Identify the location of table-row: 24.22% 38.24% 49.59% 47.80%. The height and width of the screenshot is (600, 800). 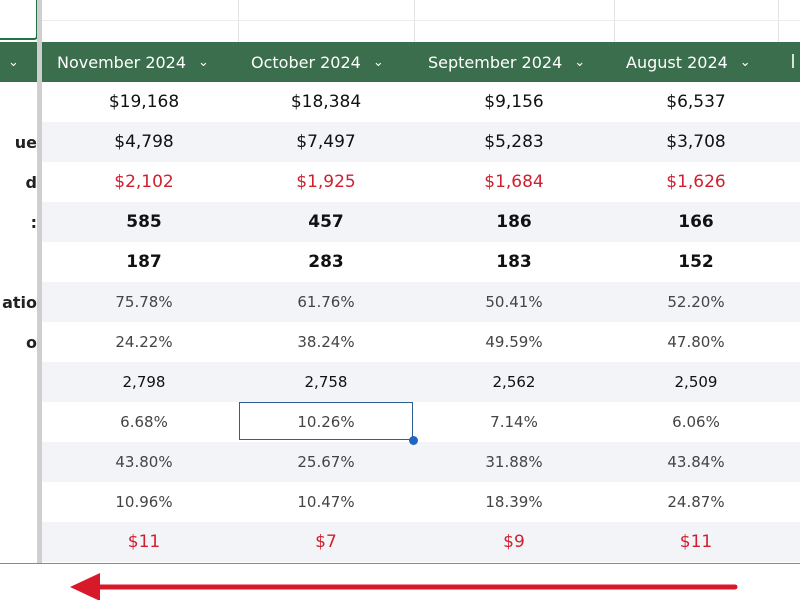
(421, 342).